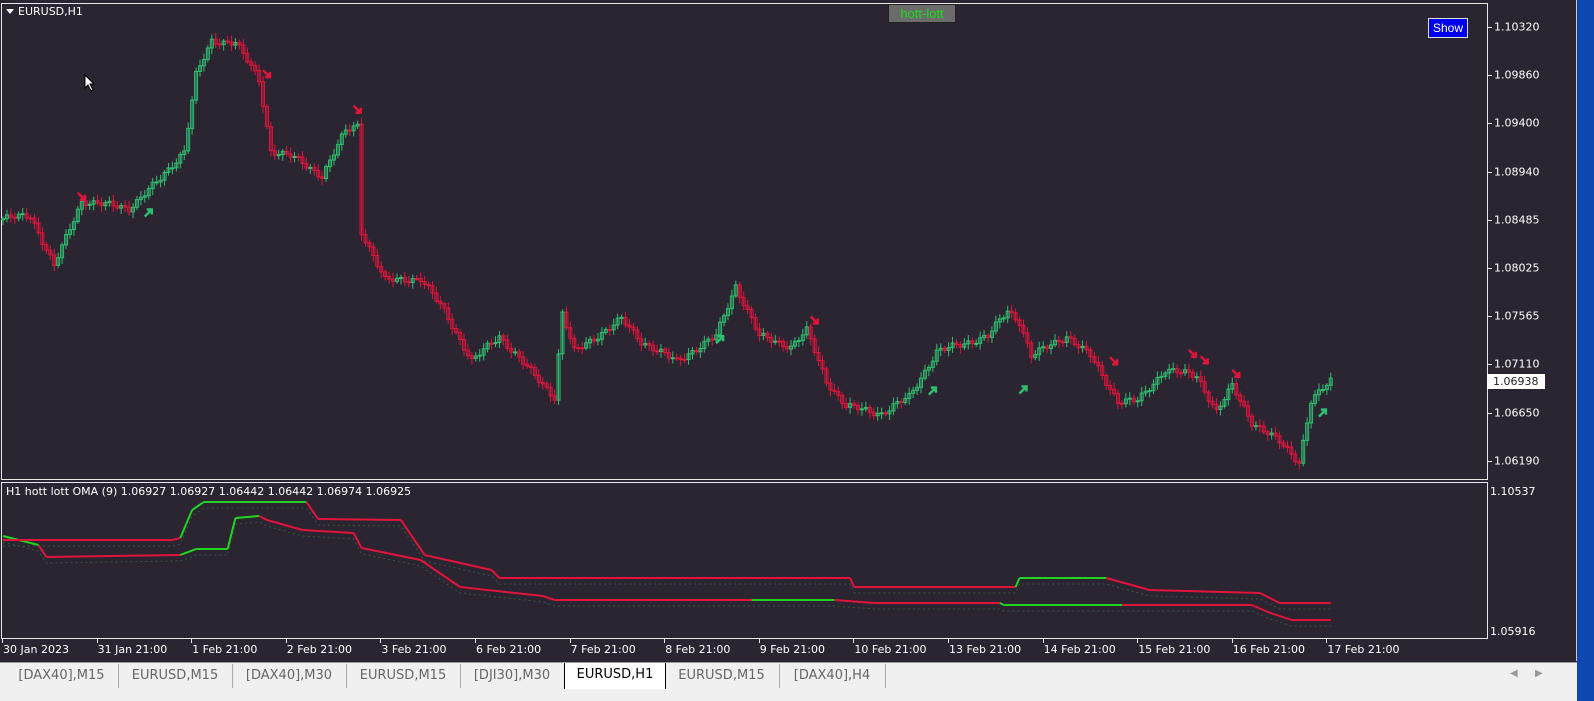 The height and width of the screenshot is (701, 1594). Describe the element at coordinates (615, 676) in the screenshot. I see `tab-eurusdh1: EURUSD,H1` at that location.